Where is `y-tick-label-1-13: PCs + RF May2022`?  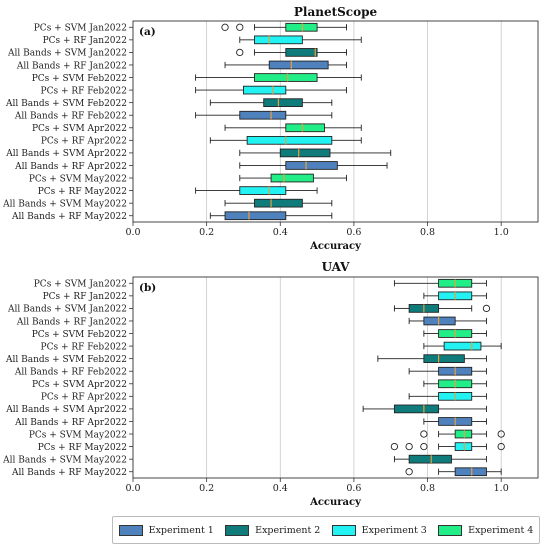 y-tick-label-1-13: PCs + RF May2022 is located at coordinates (82, 448).